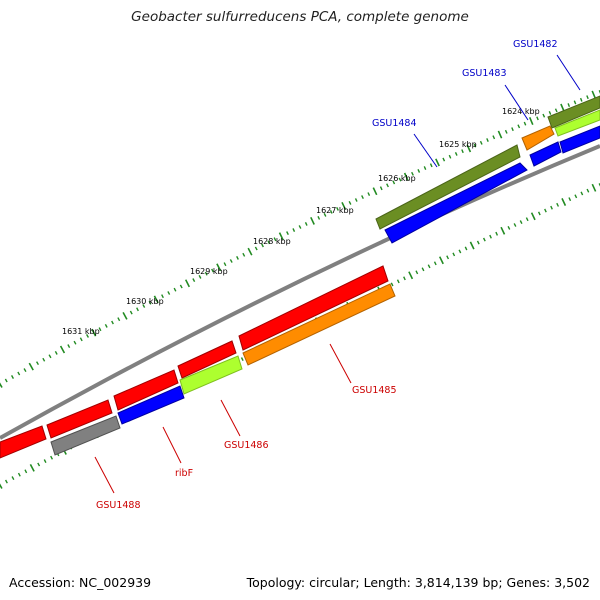  What do you see at coordinates (151, 405) in the screenshot?
I see `gene-ribf-blue` at bounding box center [151, 405].